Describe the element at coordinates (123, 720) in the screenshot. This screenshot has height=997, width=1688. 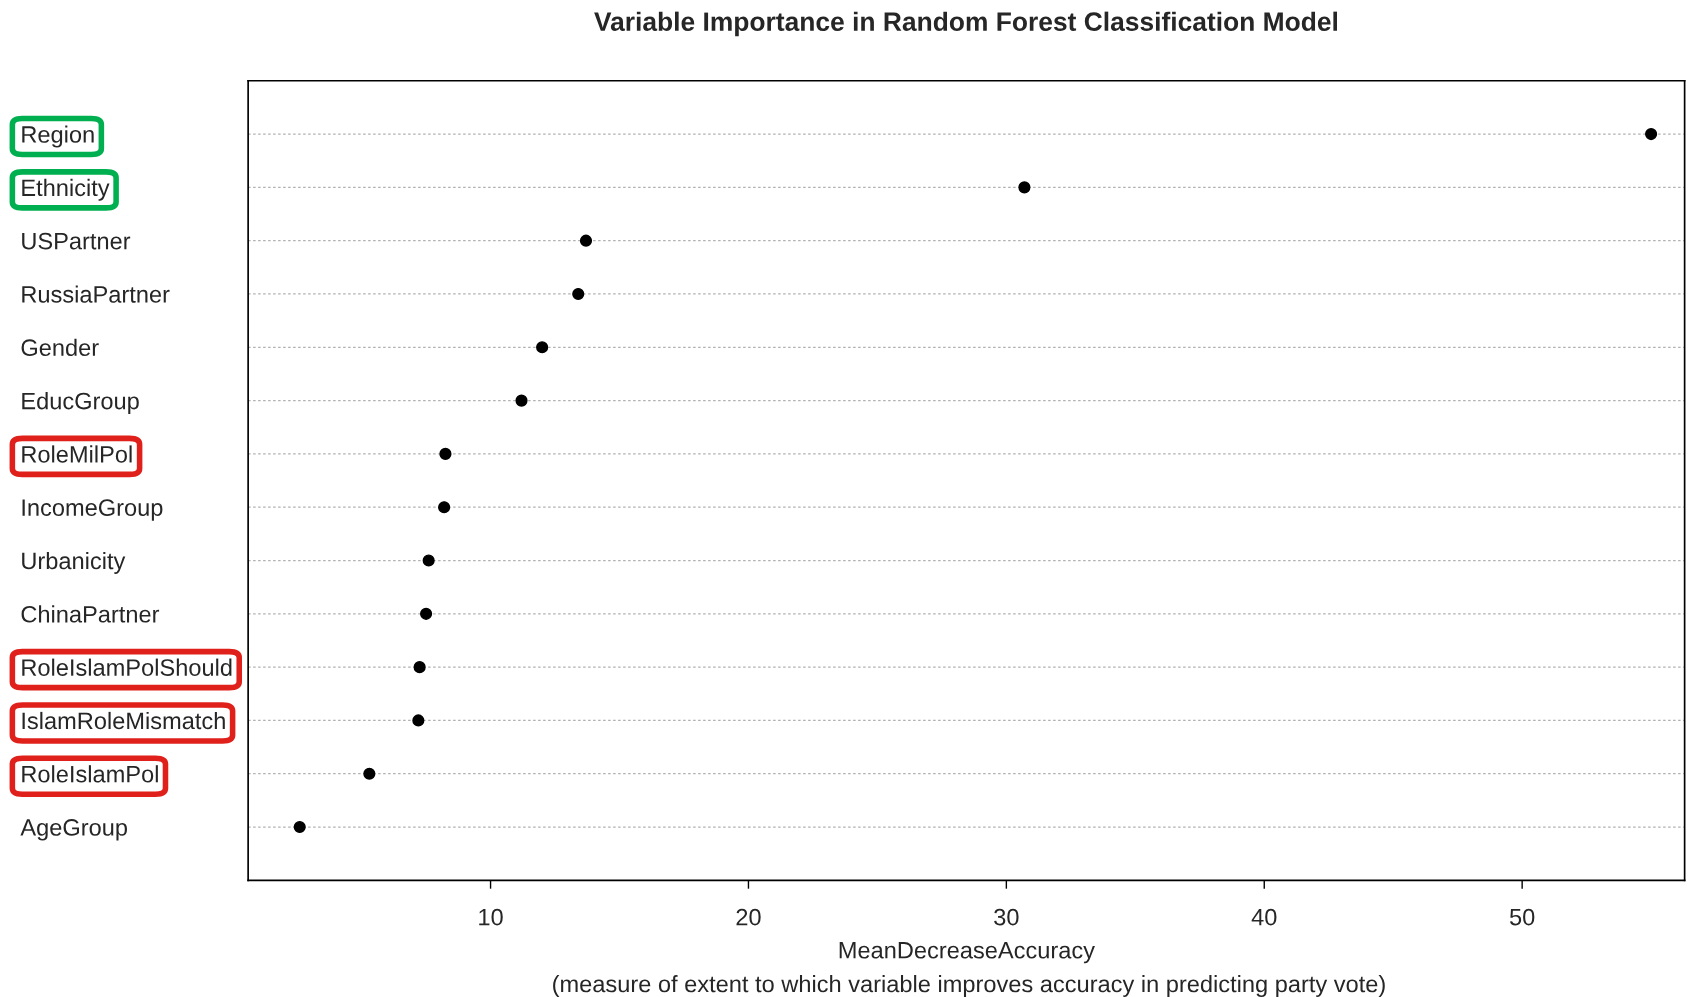
I see `y-tick-label: IslamRoleMismatch` at that location.